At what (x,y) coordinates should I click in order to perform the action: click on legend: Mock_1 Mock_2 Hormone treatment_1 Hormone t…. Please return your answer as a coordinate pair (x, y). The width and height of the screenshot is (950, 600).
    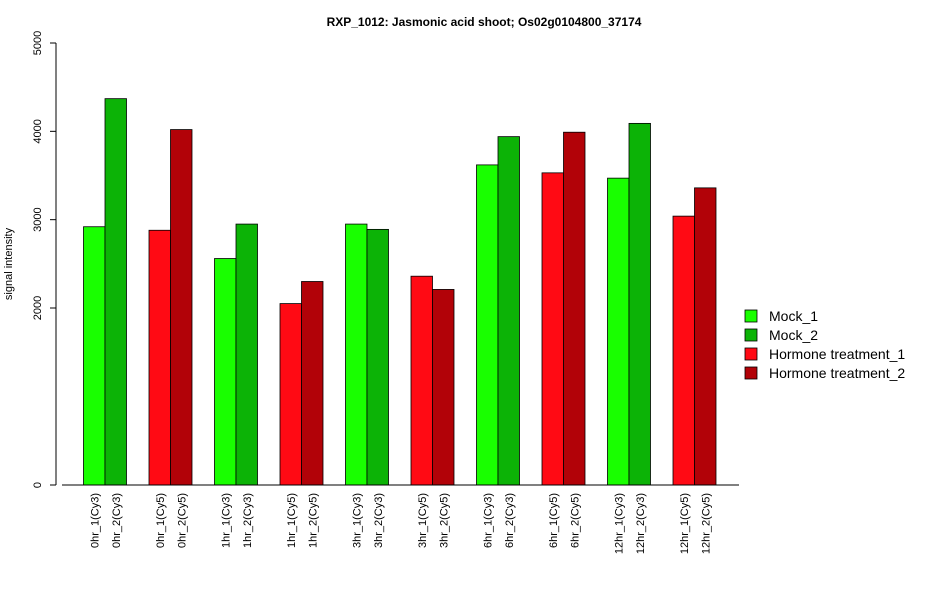
    Looking at the image, I should click on (824, 344).